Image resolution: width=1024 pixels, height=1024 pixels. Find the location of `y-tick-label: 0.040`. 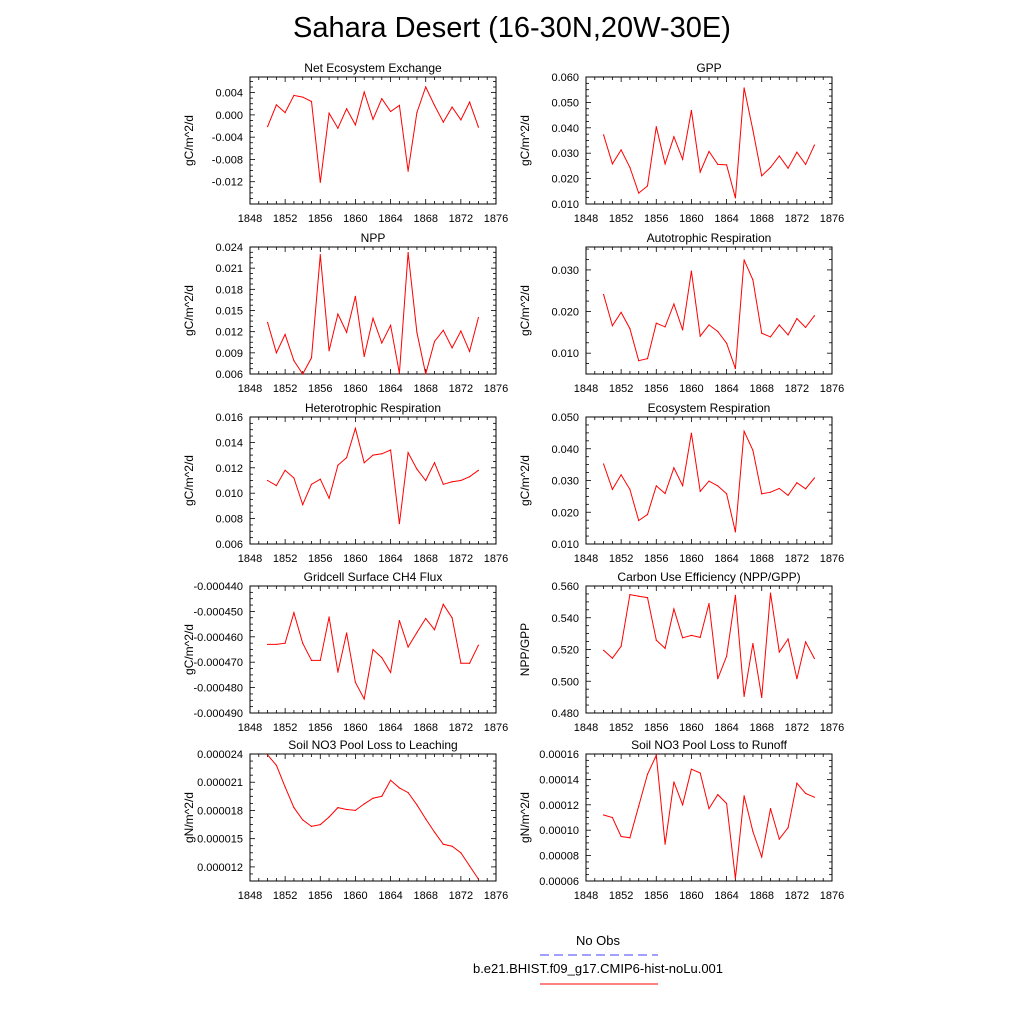

y-tick-label: 0.040 is located at coordinates (565, 129).